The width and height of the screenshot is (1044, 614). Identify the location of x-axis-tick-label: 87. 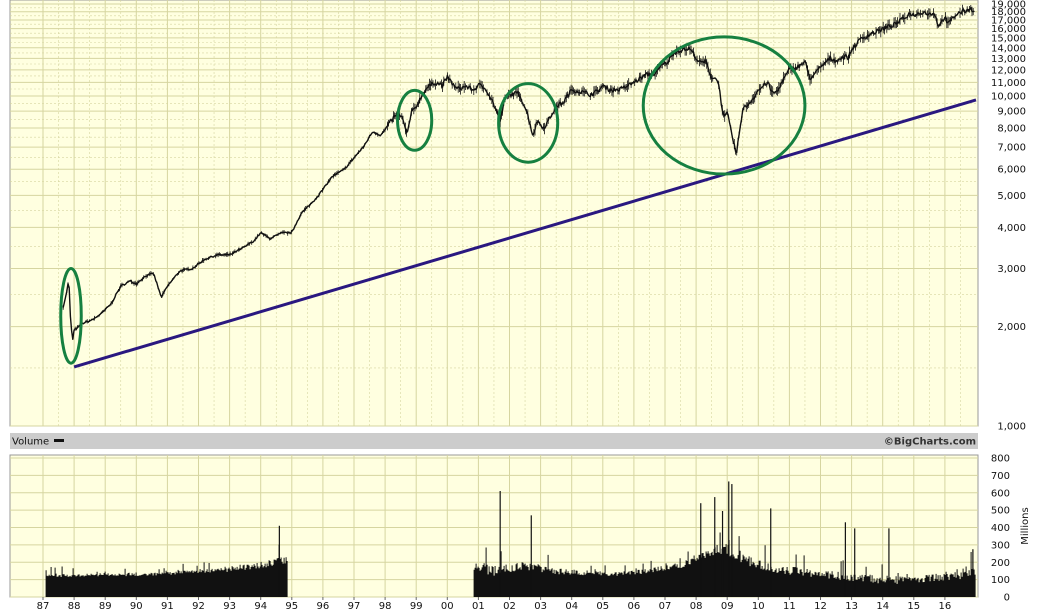
(43, 606).